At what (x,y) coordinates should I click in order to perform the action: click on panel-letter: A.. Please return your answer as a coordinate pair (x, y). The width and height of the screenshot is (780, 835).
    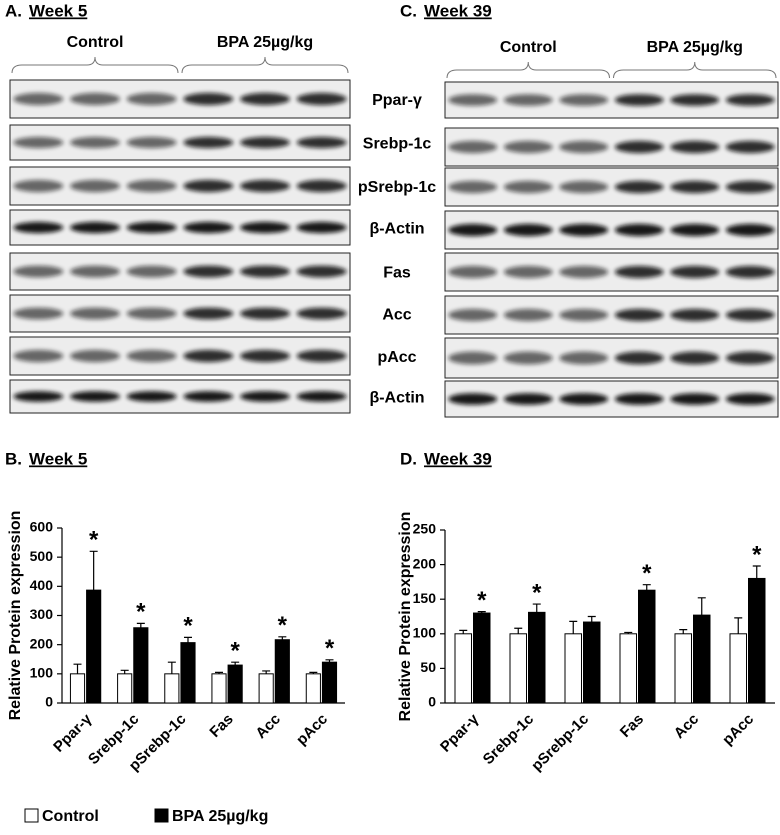
    Looking at the image, I should click on (13, 10).